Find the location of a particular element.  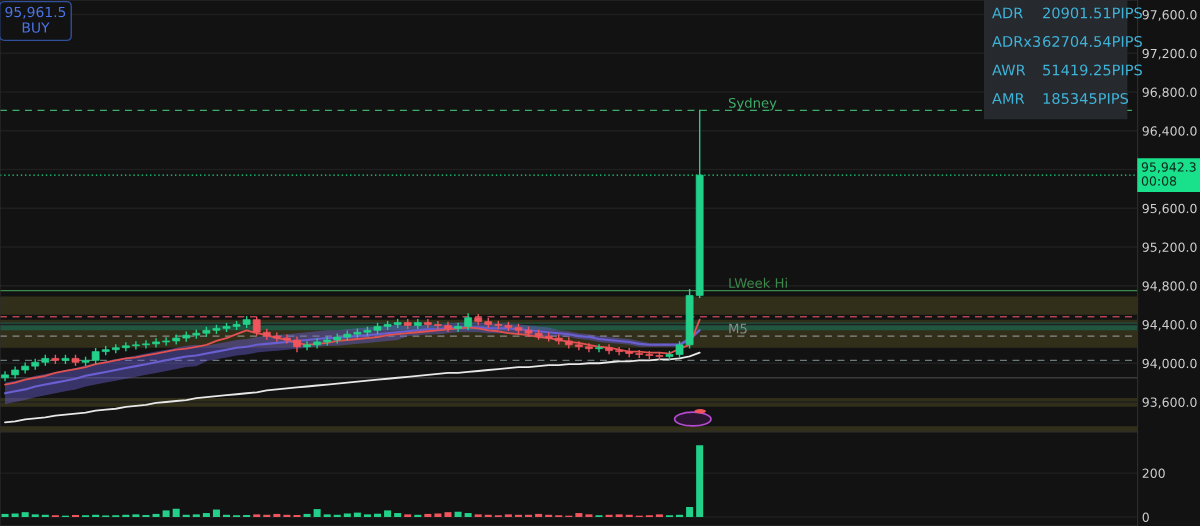

y-tick-label: 200 is located at coordinates (1153, 473).